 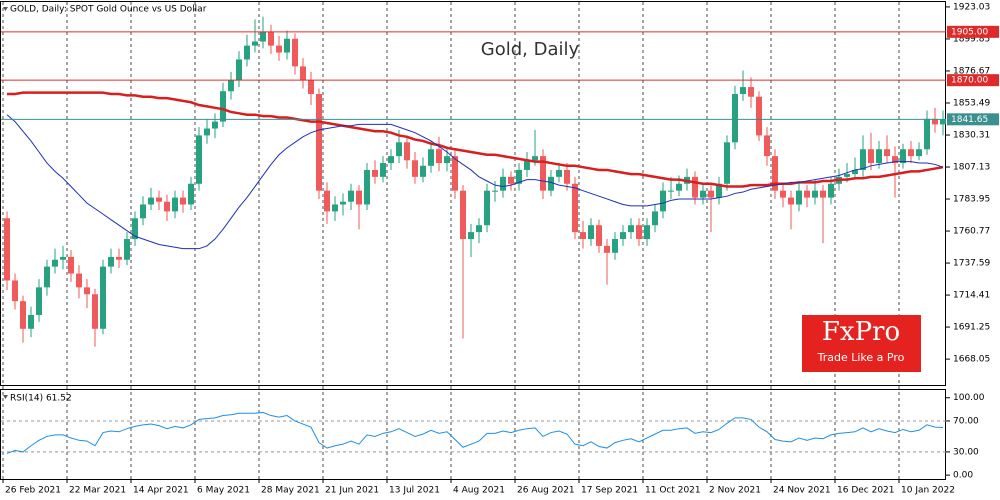 I want to click on x-tick-label: 22 Mar 2021, so click(x=97, y=491).